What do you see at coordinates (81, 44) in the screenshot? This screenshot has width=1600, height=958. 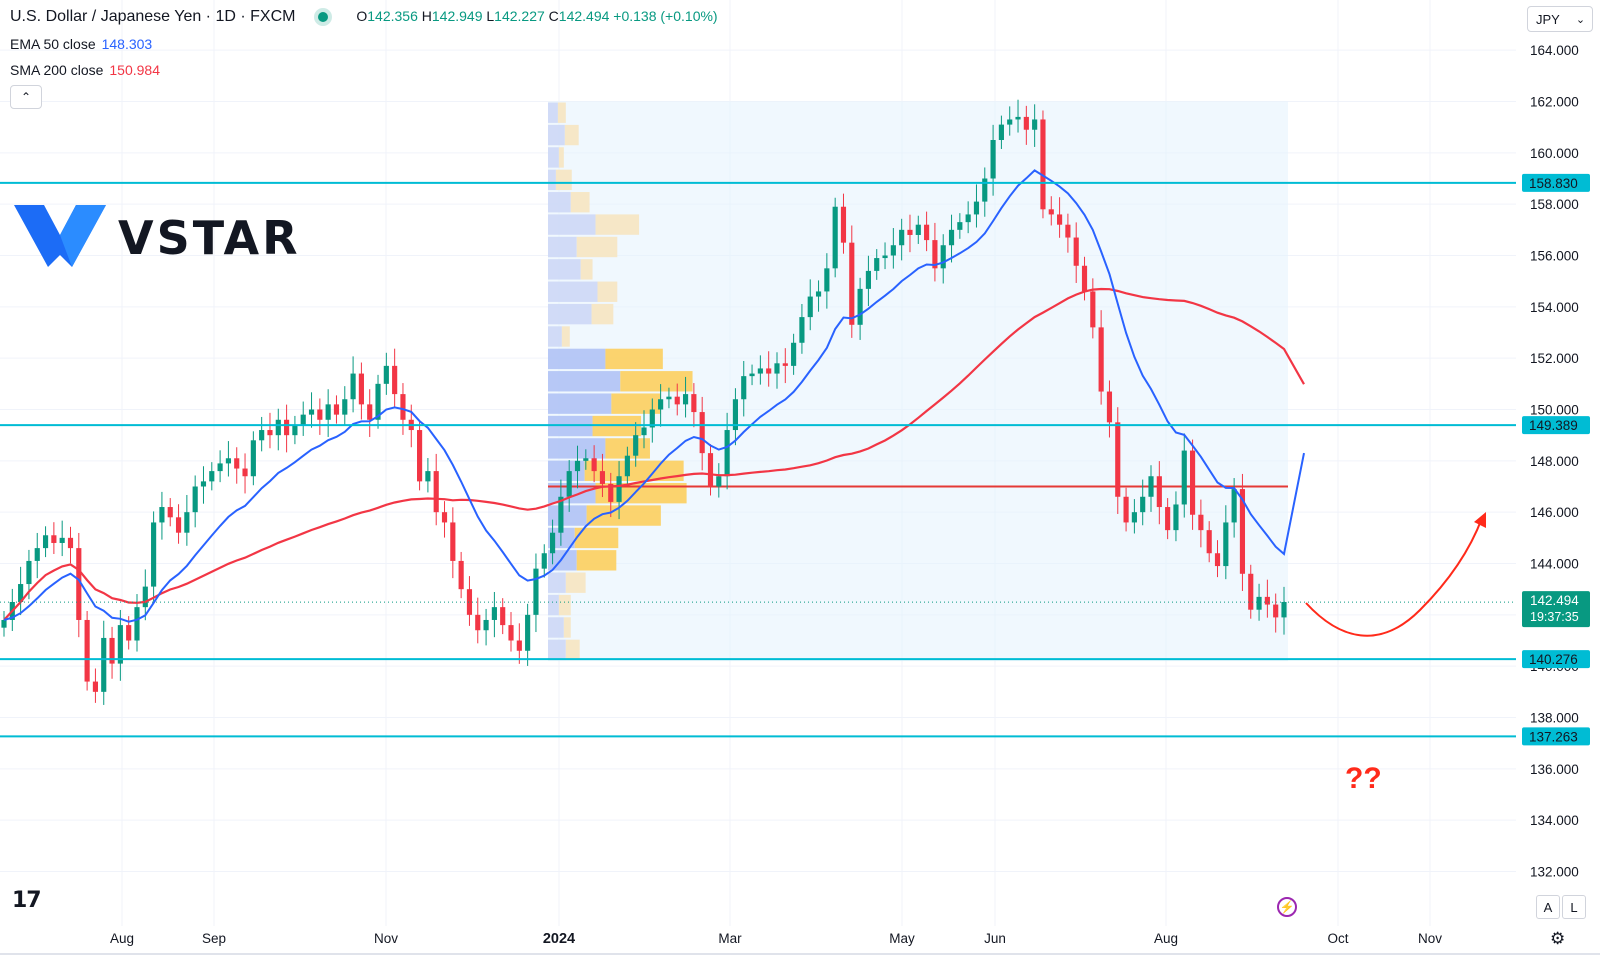 I see `ema-legend: EMA 50 close 148.303` at bounding box center [81, 44].